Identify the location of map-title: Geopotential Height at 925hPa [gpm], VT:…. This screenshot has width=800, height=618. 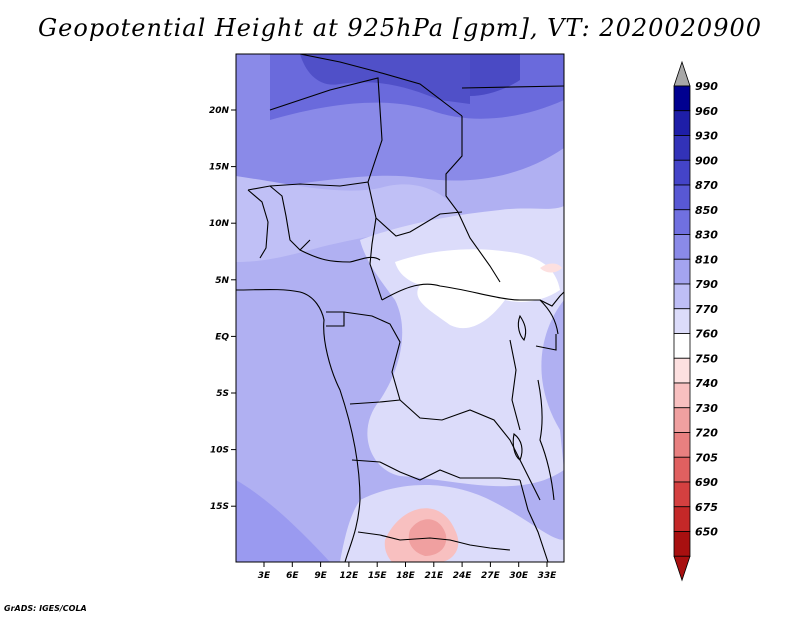
(400, 28).